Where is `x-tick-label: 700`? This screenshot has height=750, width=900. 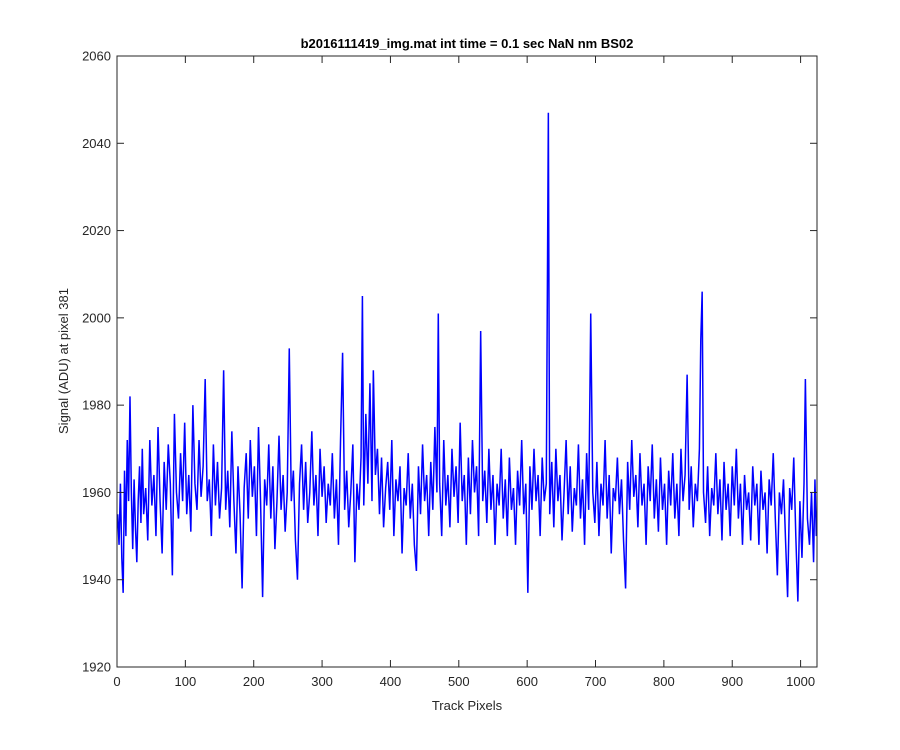 x-tick-label: 700 is located at coordinates (596, 681).